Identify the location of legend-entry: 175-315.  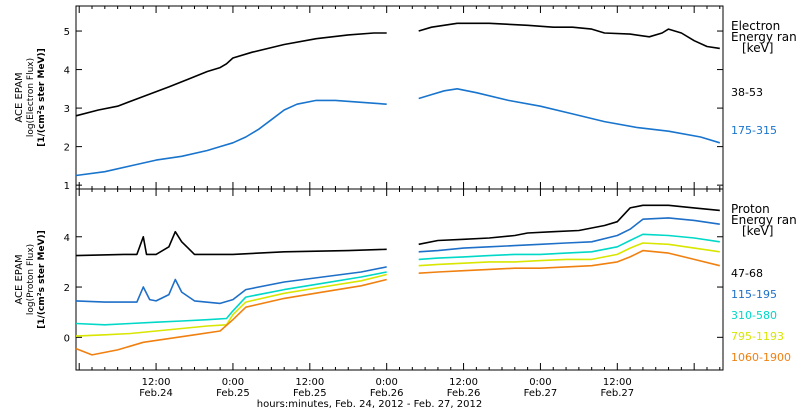
(754, 130).